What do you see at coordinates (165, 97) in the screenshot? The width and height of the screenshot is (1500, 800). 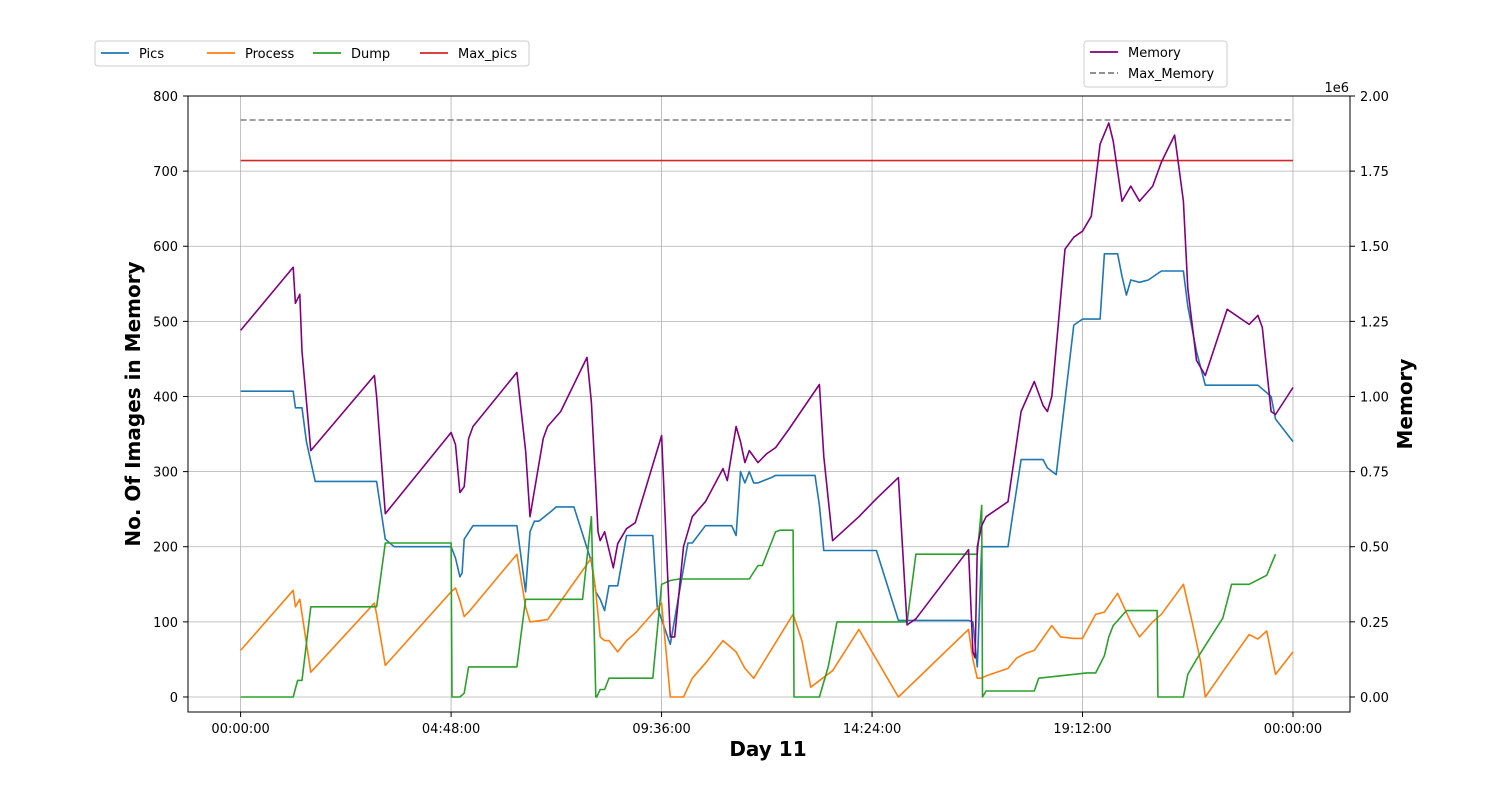 I see `y-left-tick-label-8: 800` at bounding box center [165, 97].